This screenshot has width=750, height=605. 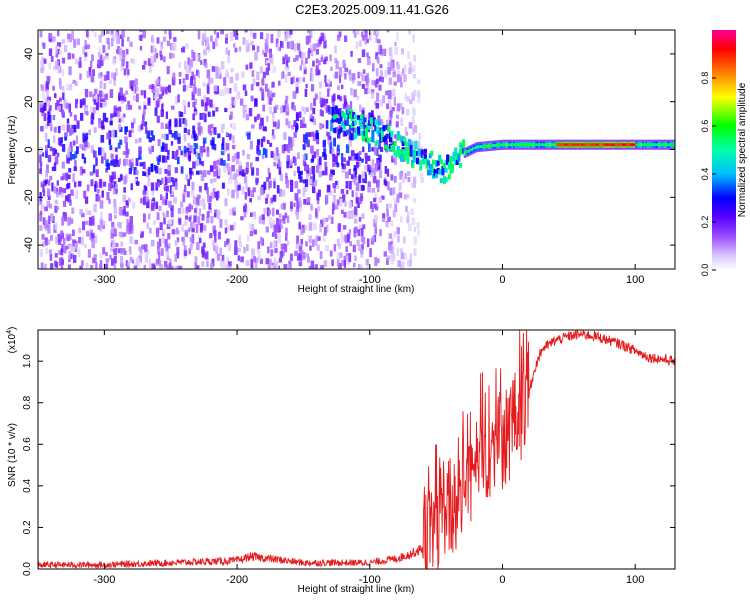 I want to click on colorbar-tick-label: 0.2, so click(x=705, y=222).